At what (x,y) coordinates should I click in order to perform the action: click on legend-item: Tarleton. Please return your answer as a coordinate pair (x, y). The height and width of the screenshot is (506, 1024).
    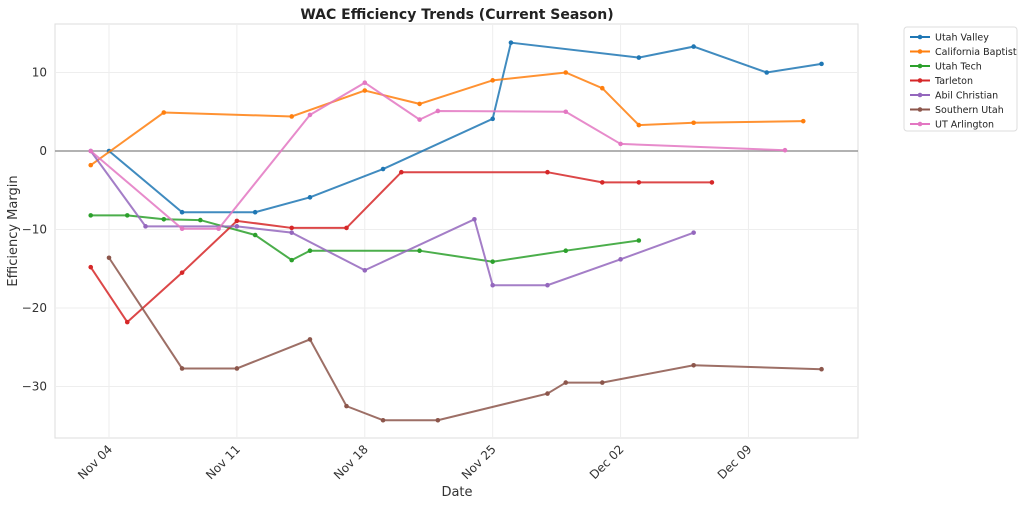
    Looking at the image, I should click on (941, 81).